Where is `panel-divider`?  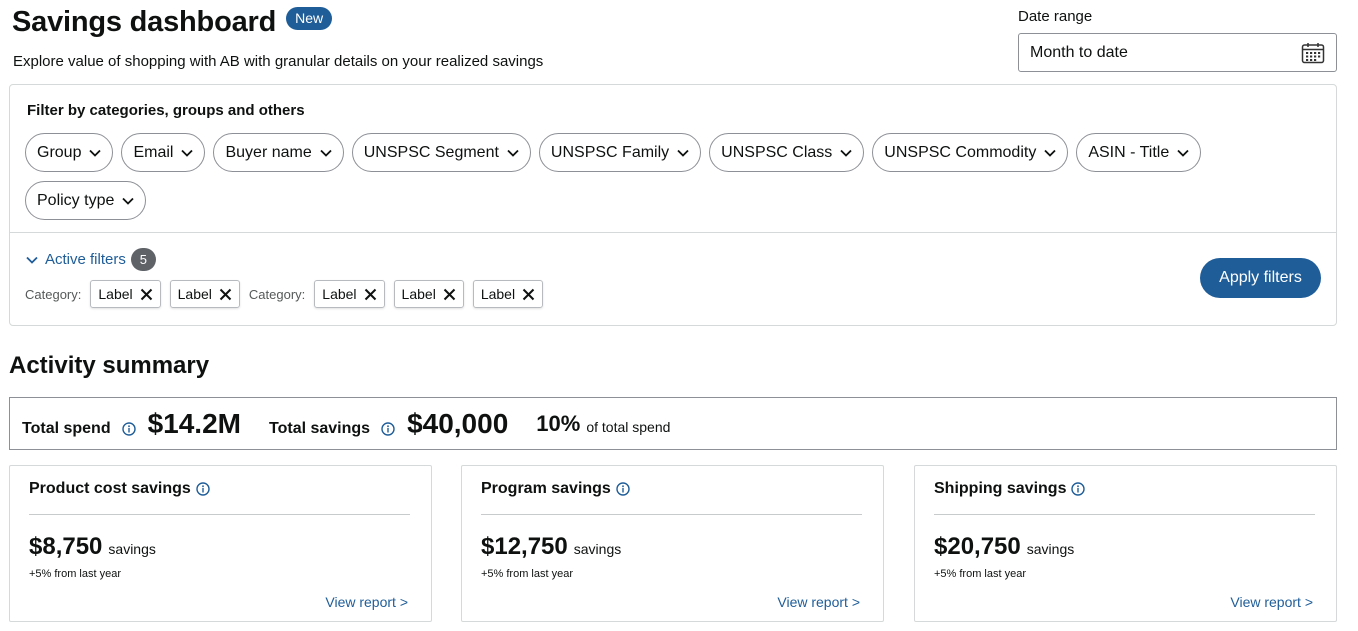 panel-divider is located at coordinates (673, 232).